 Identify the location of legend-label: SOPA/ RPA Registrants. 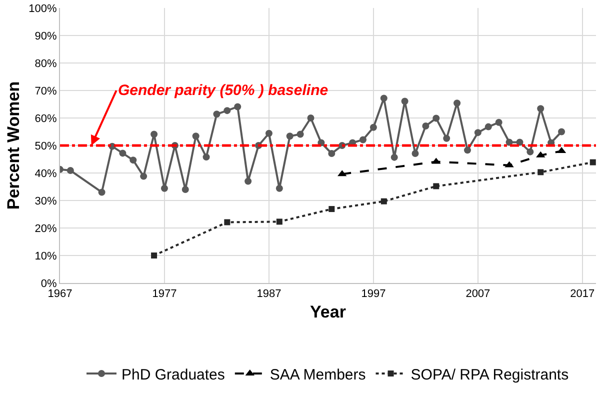
(489, 375).